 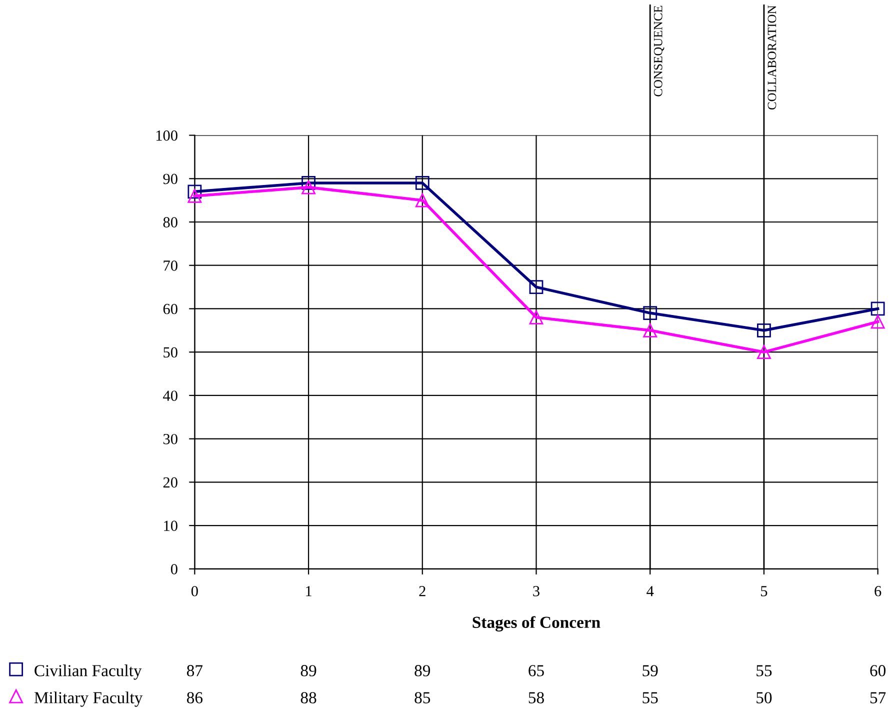 I want to click on legend-label: Civilian Faculty, so click(x=88, y=672).